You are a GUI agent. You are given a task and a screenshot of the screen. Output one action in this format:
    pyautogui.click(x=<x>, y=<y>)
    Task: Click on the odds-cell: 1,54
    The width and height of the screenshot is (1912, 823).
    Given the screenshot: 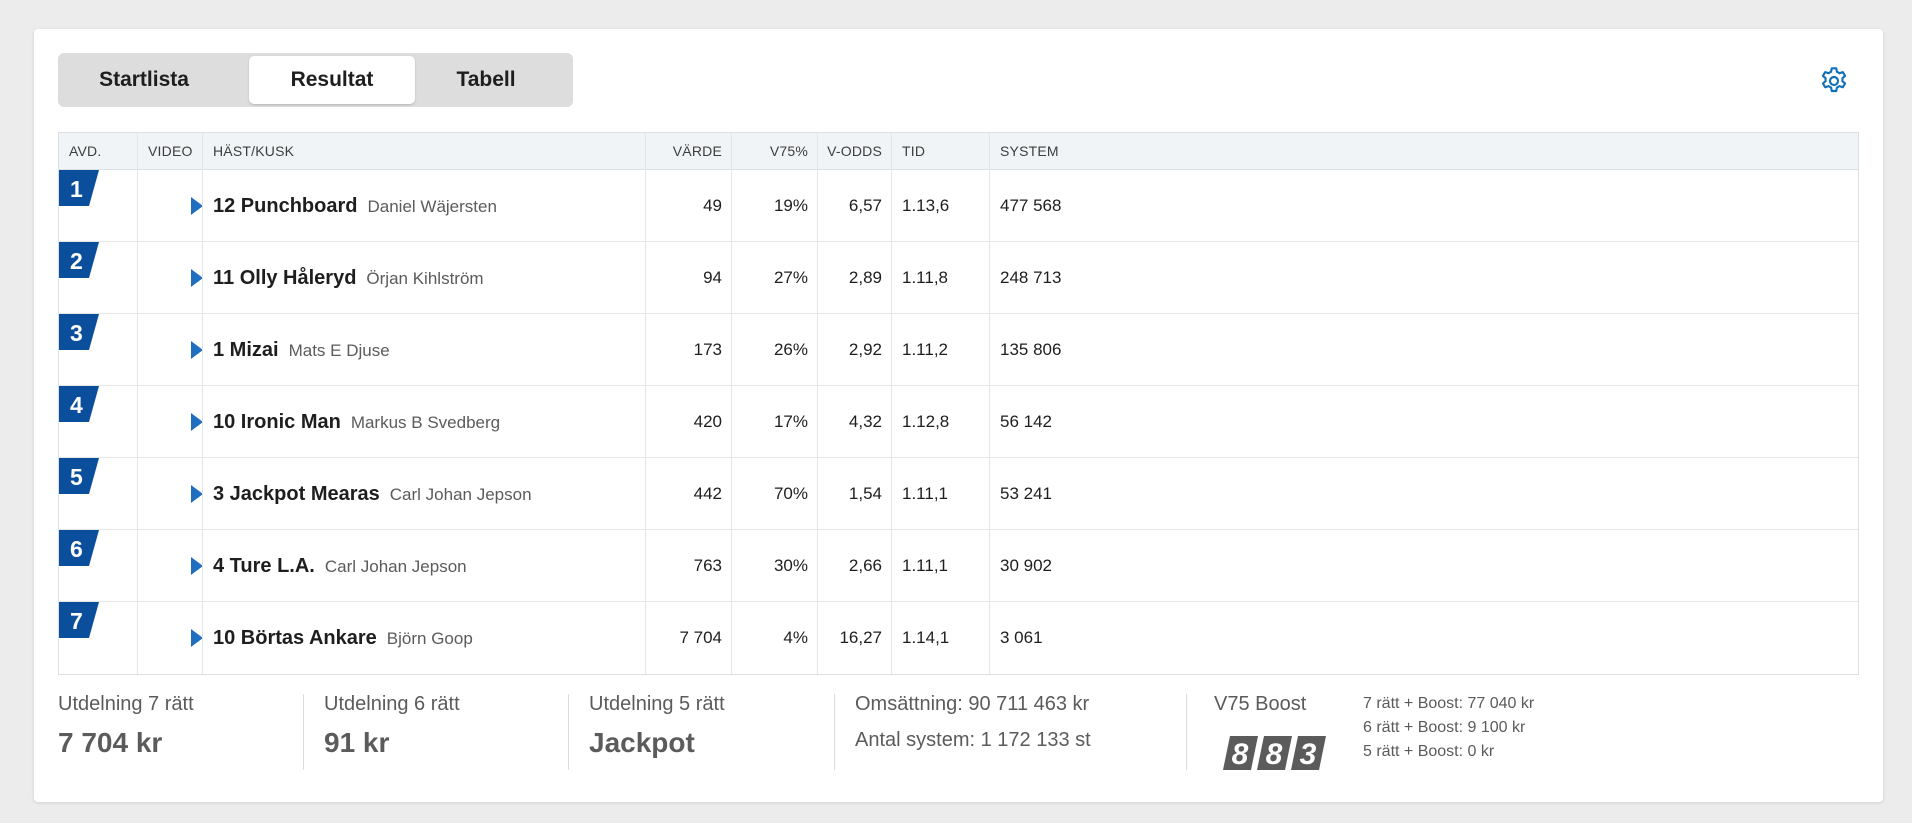 What is the action you would take?
    pyautogui.click(x=865, y=493)
    